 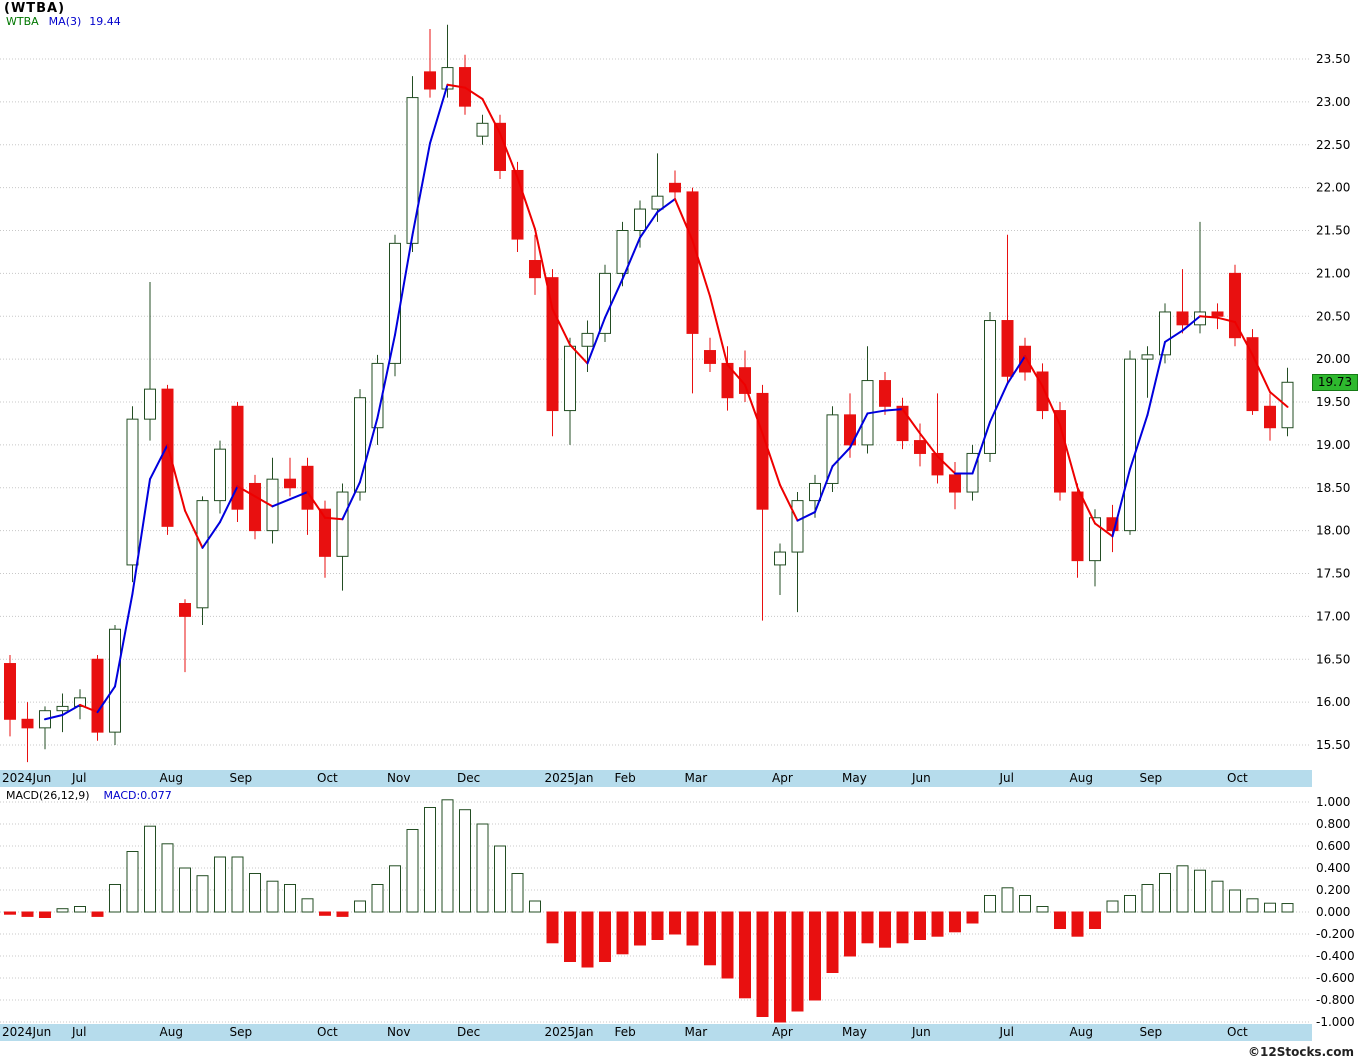 I want to click on month-label: Sep, so click(x=1151, y=1032).